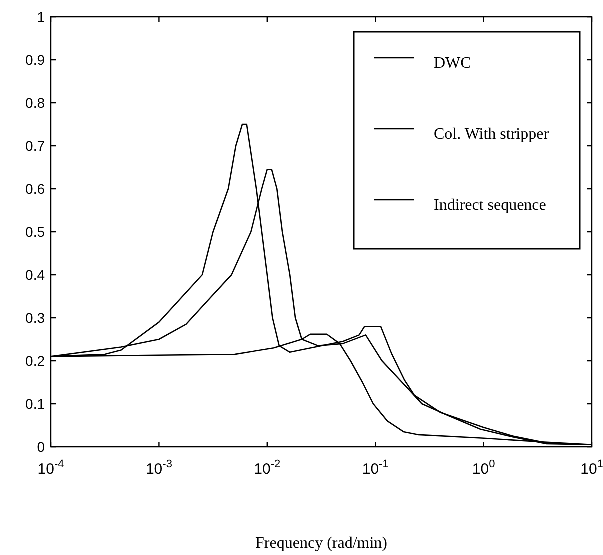  What do you see at coordinates (453, 63) in the screenshot?
I see `legend-label: DWC` at bounding box center [453, 63].